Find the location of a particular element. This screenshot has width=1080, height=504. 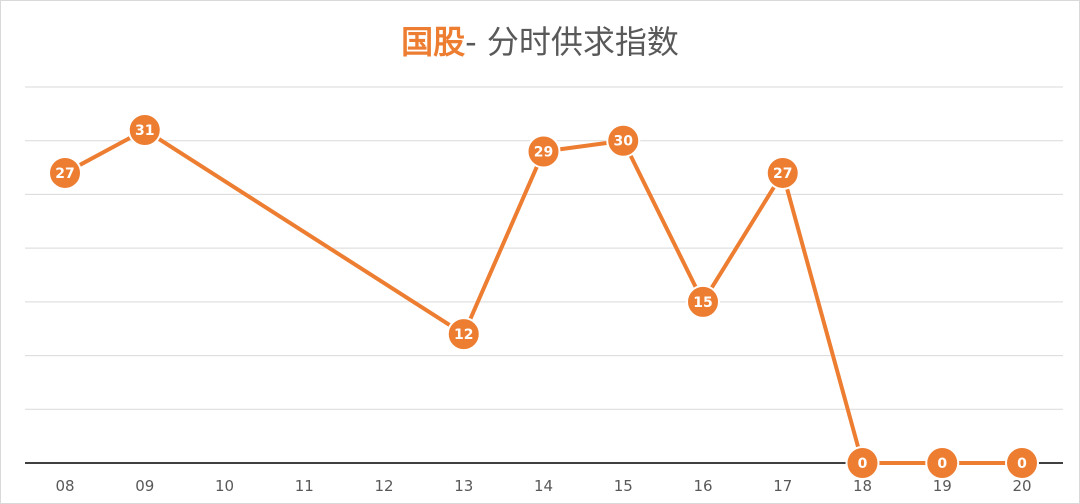

x-axis: 08 09 10 11 12 13 14 15 16 17 18 19 20 is located at coordinates (544, 478).